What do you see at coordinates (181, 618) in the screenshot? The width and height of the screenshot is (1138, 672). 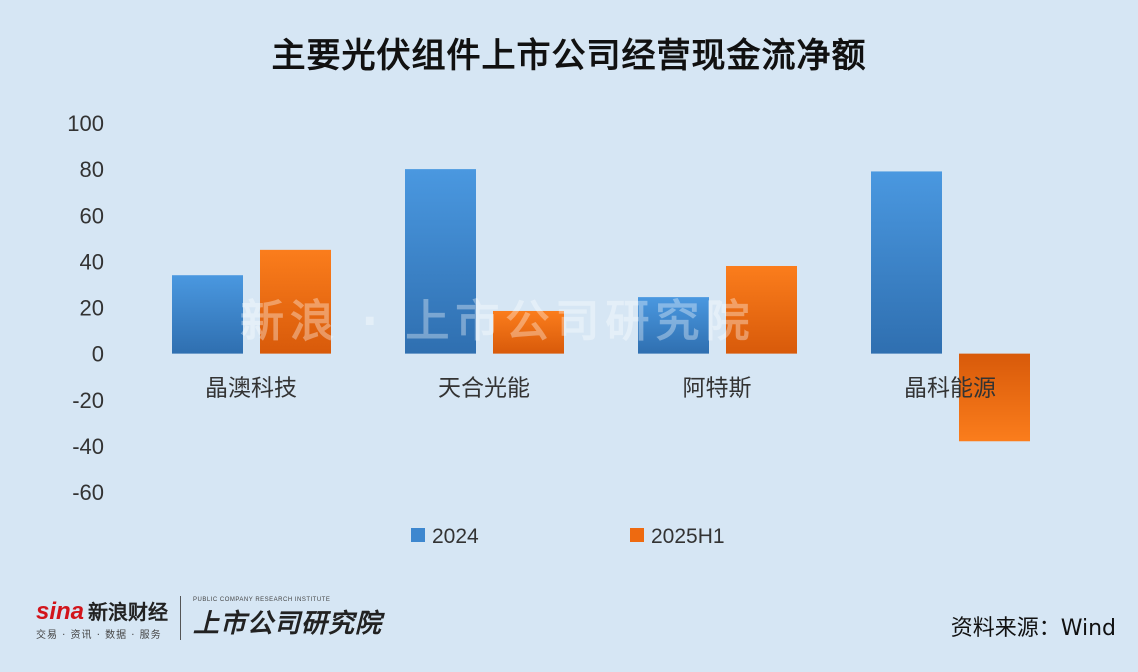 I see `logo-divider` at bounding box center [181, 618].